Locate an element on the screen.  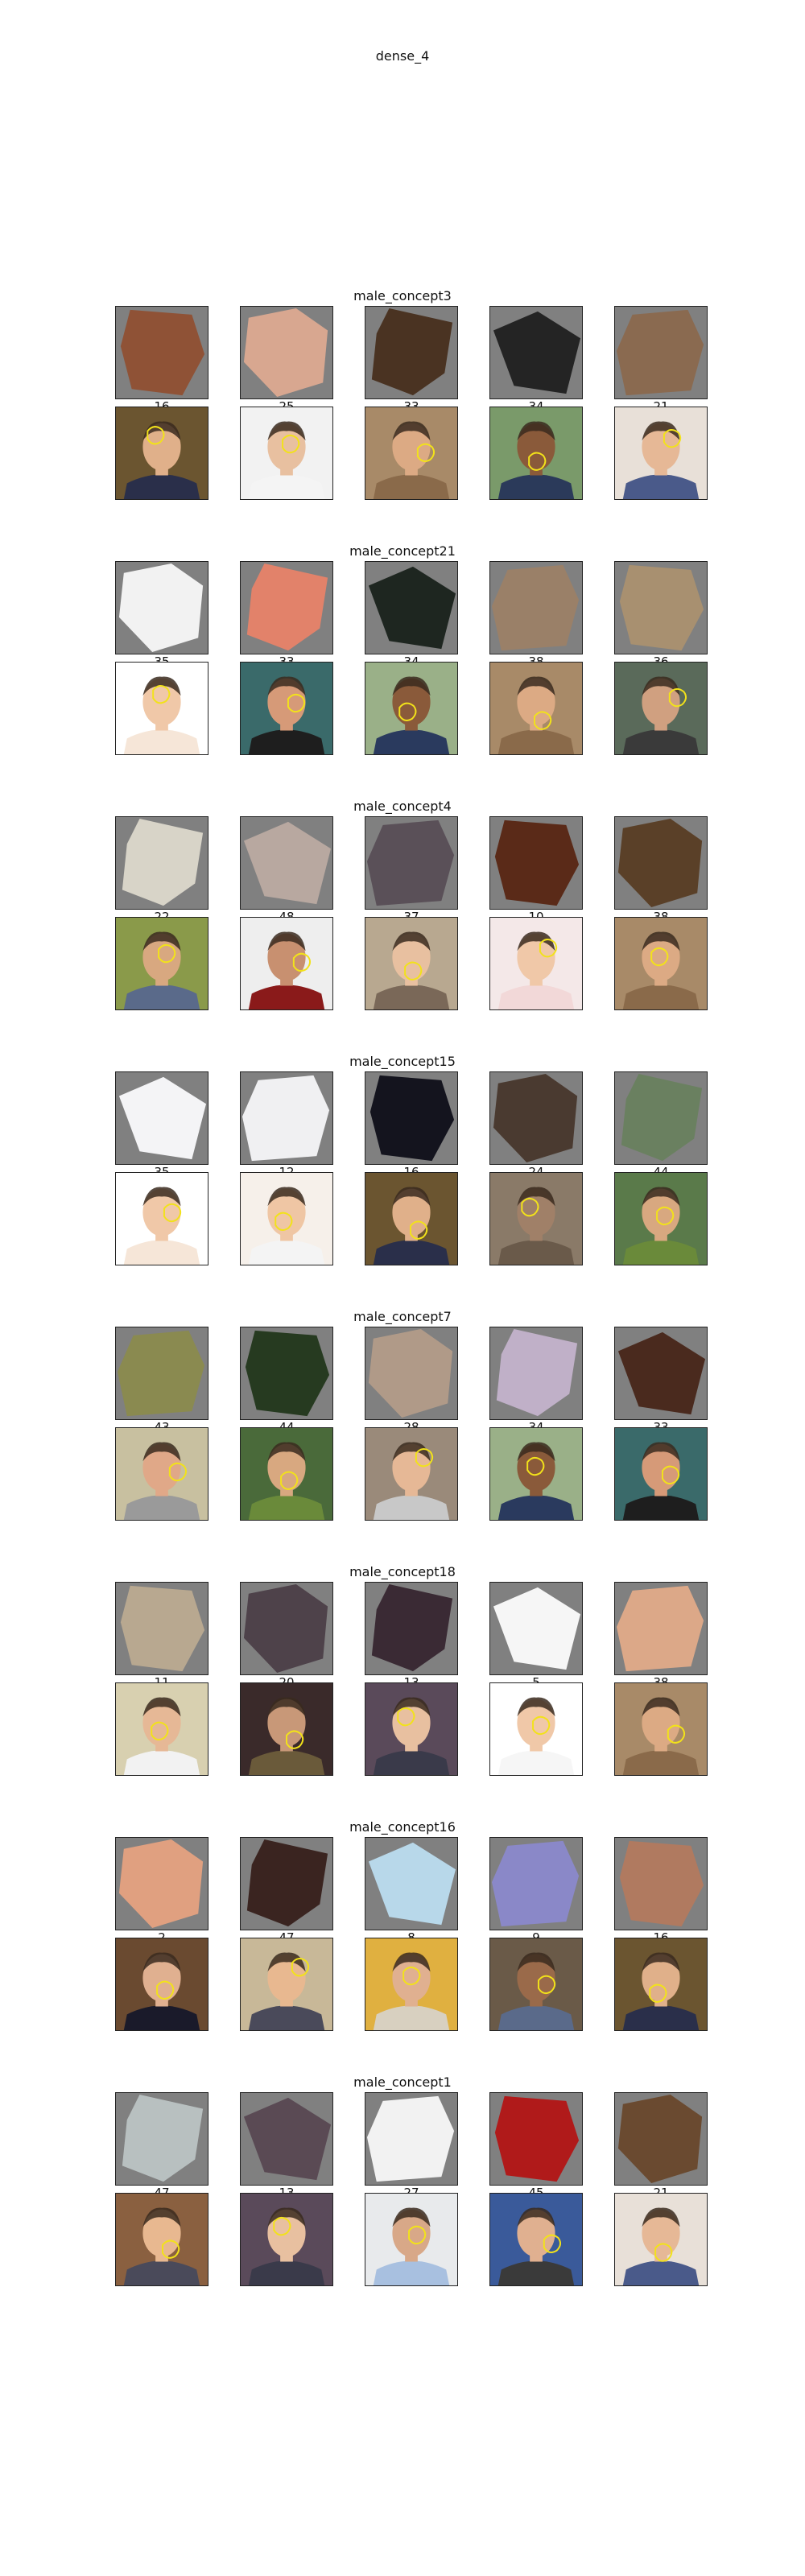
concept-section: male_concept213533343836 is located at coordinates (402, 660).